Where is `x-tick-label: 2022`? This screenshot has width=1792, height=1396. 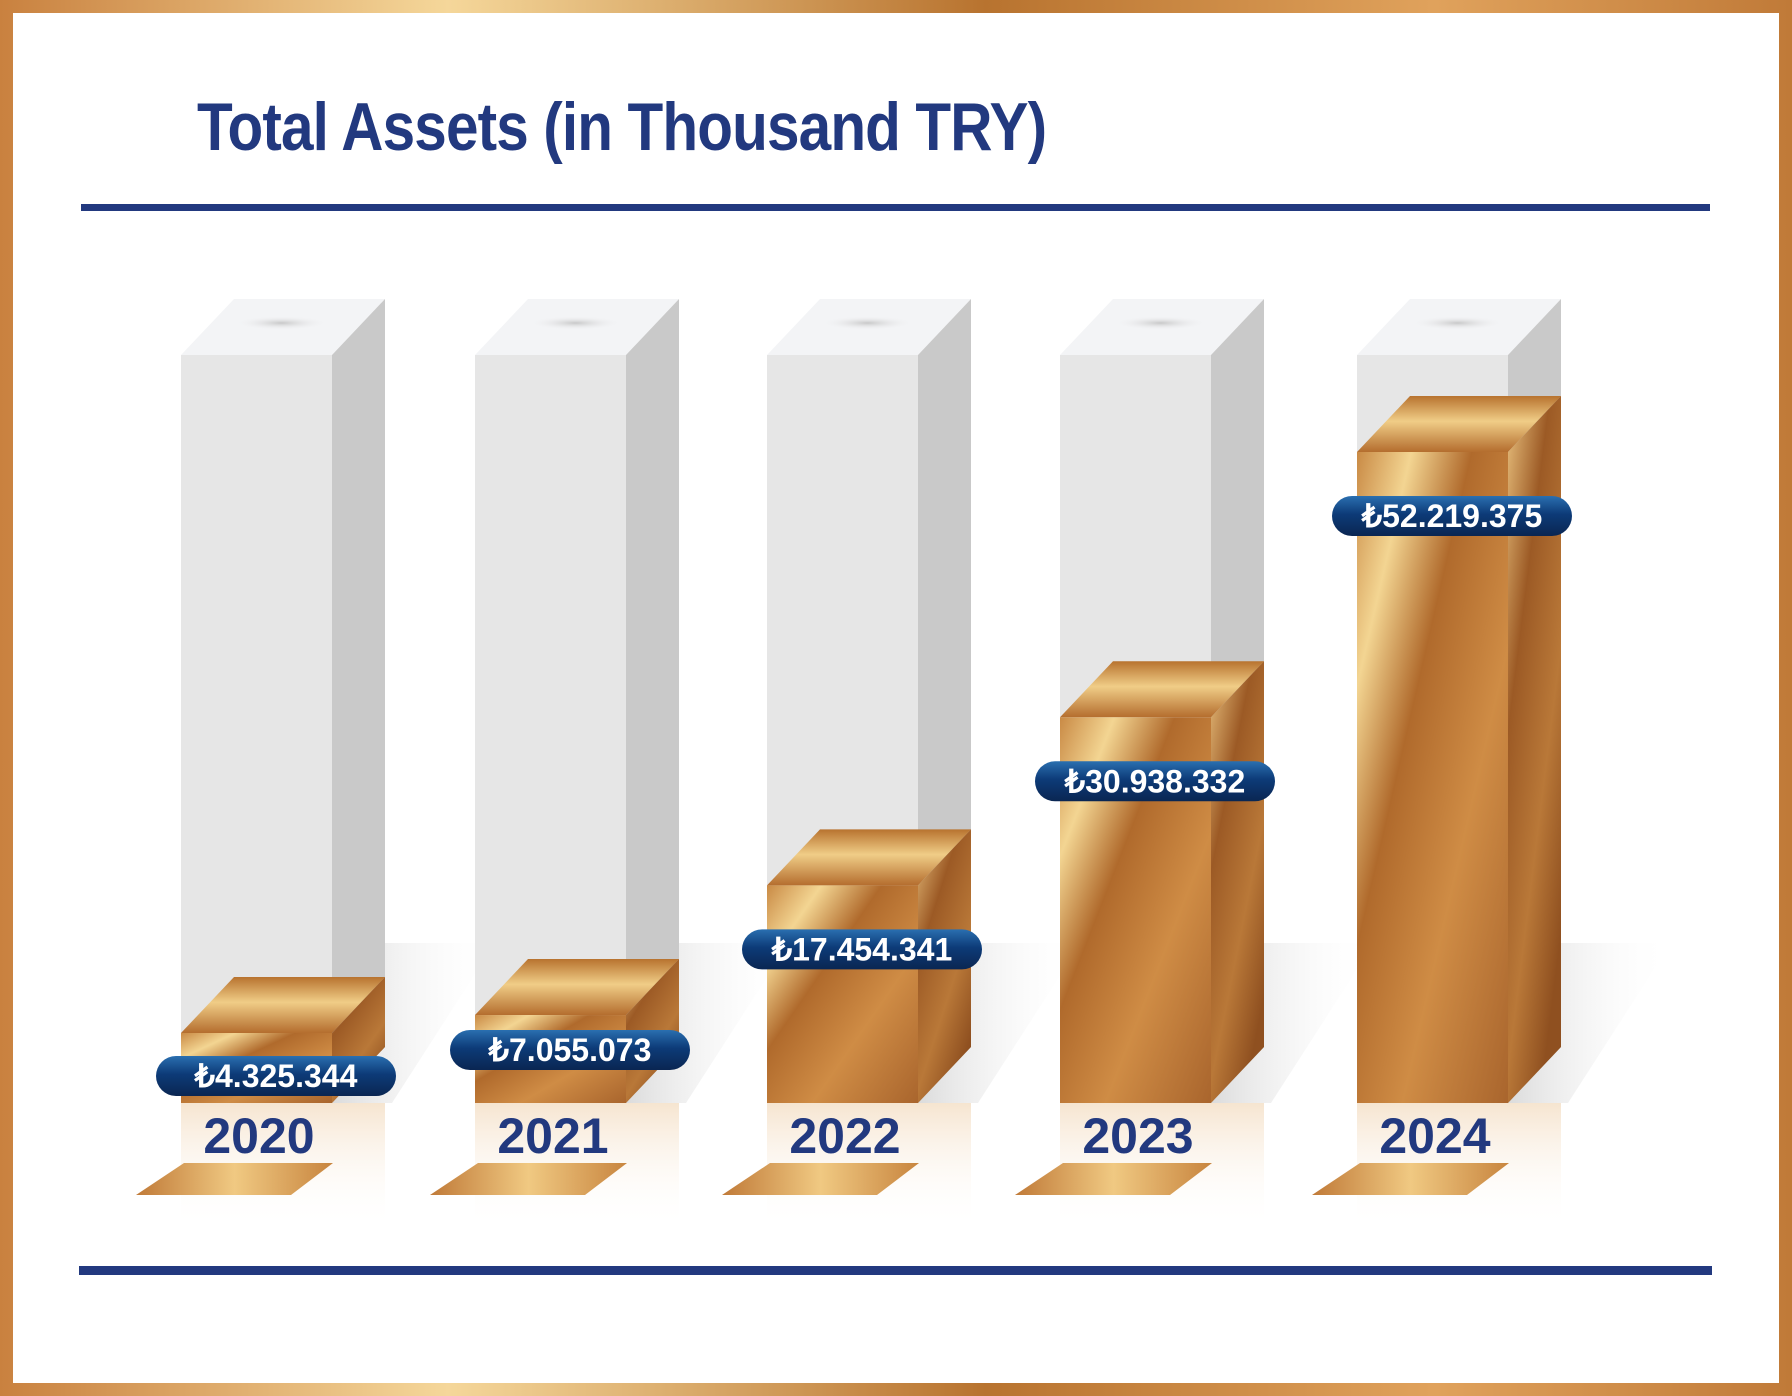
x-tick-label: 2022 is located at coordinates (844, 1136).